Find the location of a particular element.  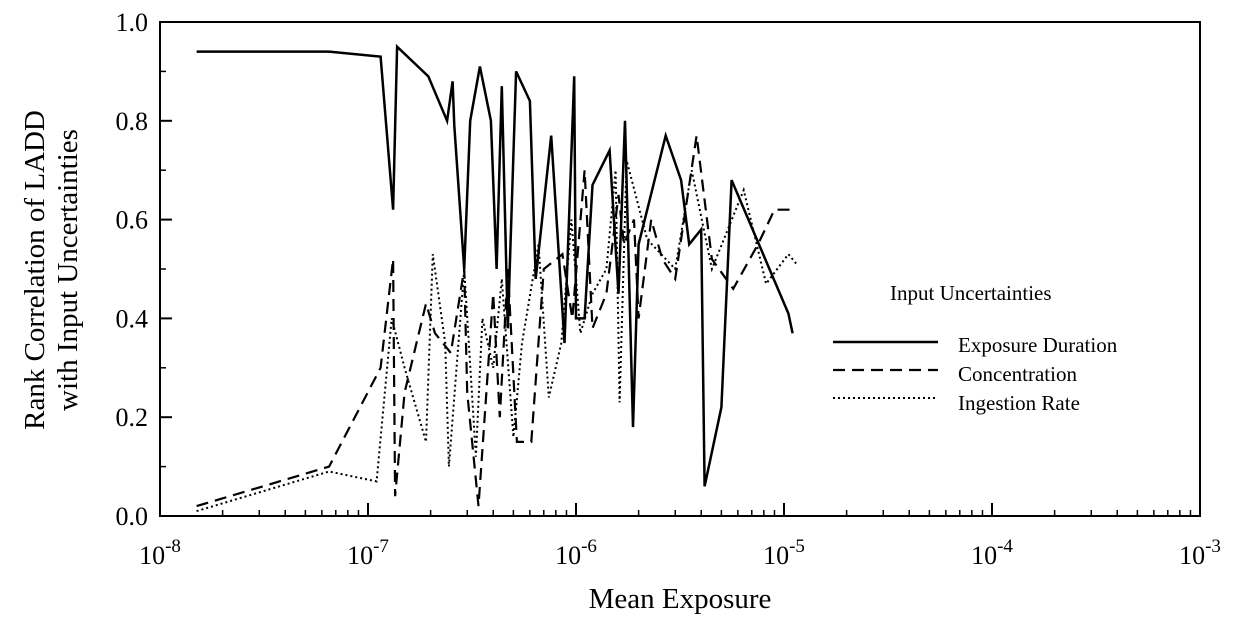

x-tick-label: 10⁻⁴ is located at coordinates (992, 553).